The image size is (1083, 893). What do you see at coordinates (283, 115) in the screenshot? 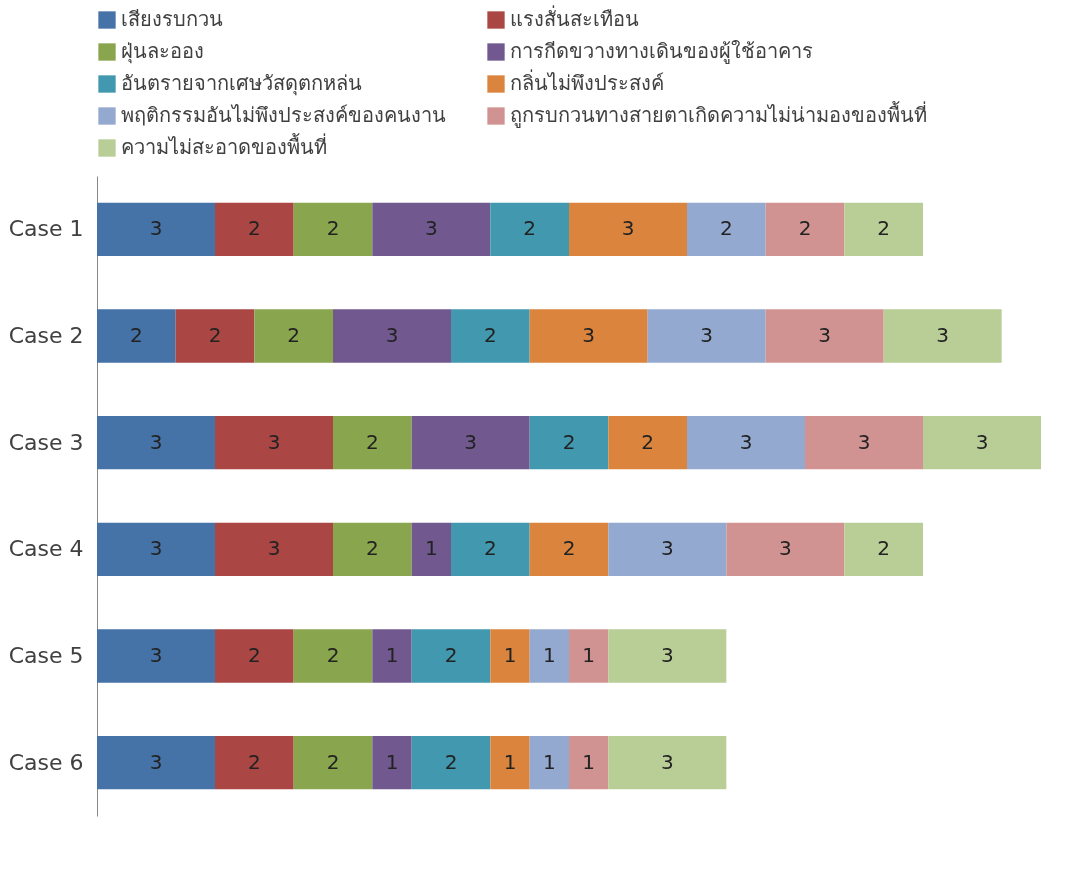
I see `legend-label: พฤติกรรมอันไม่พึงประสงค์ของคนงาน` at bounding box center [283, 115].